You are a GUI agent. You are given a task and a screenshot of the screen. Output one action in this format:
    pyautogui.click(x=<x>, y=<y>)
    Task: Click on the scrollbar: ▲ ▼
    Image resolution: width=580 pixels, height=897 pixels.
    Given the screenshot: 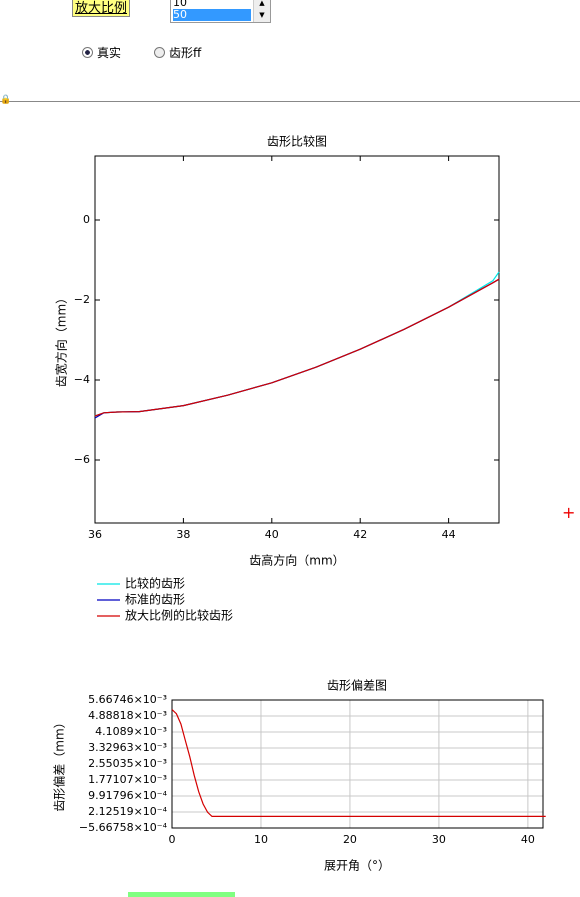 What is the action you would take?
    pyautogui.click(x=261, y=11)
    